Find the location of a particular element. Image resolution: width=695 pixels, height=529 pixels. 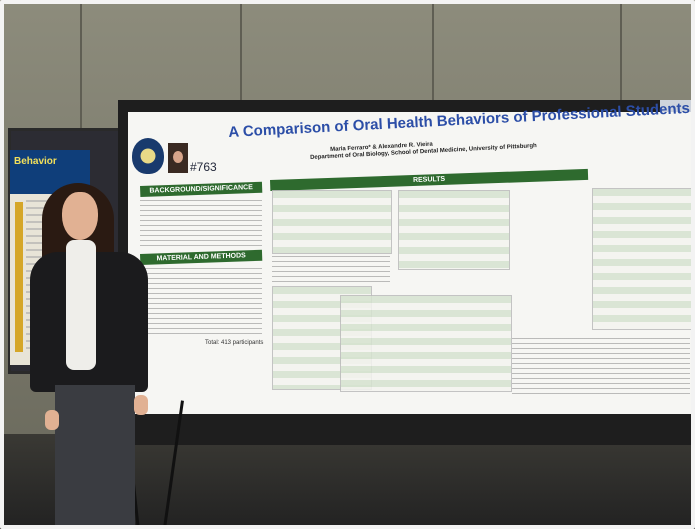

presenter-scarf is located at coordinates (81, 305).